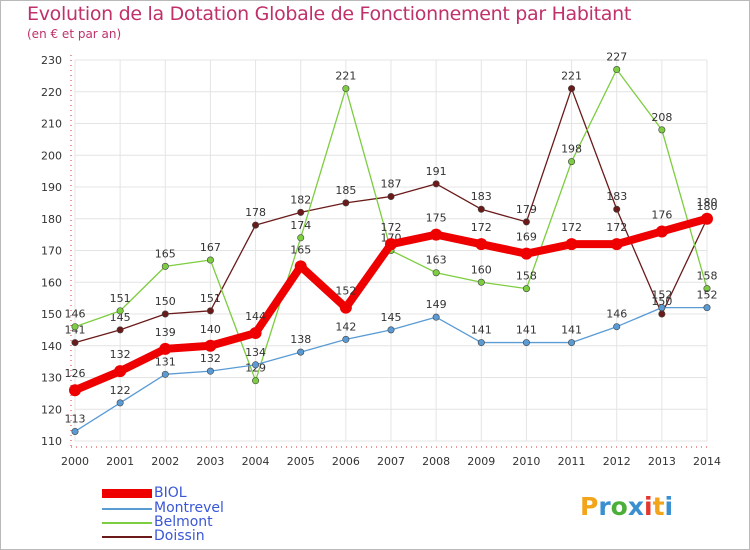 This screenshot has width=750, height=550. What do you see at coordinates (391, 317) in the screenshot?
I see `data-label: 145` at bounding box center [391, 317].